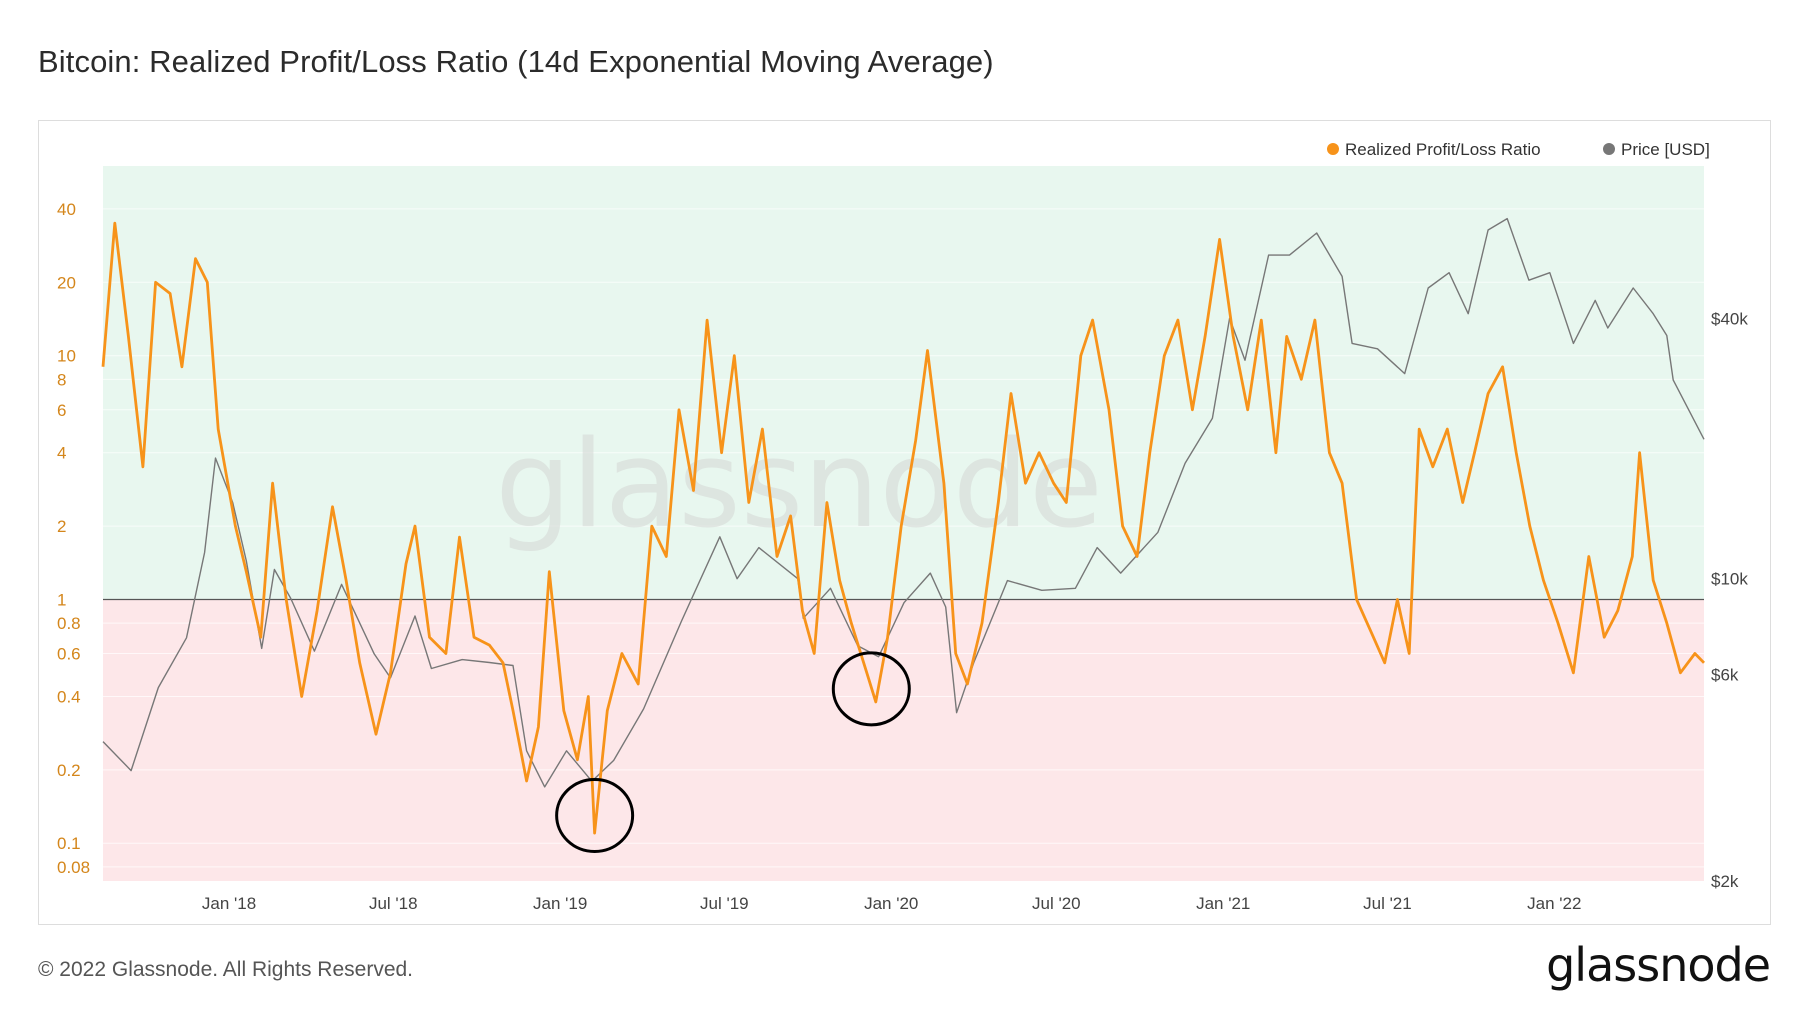 This screenshot has height=1013, width=1800. Describe the element at coordinates (66, 282) in the screenshot. I see `left-axis-tick-label: 20` at that location.